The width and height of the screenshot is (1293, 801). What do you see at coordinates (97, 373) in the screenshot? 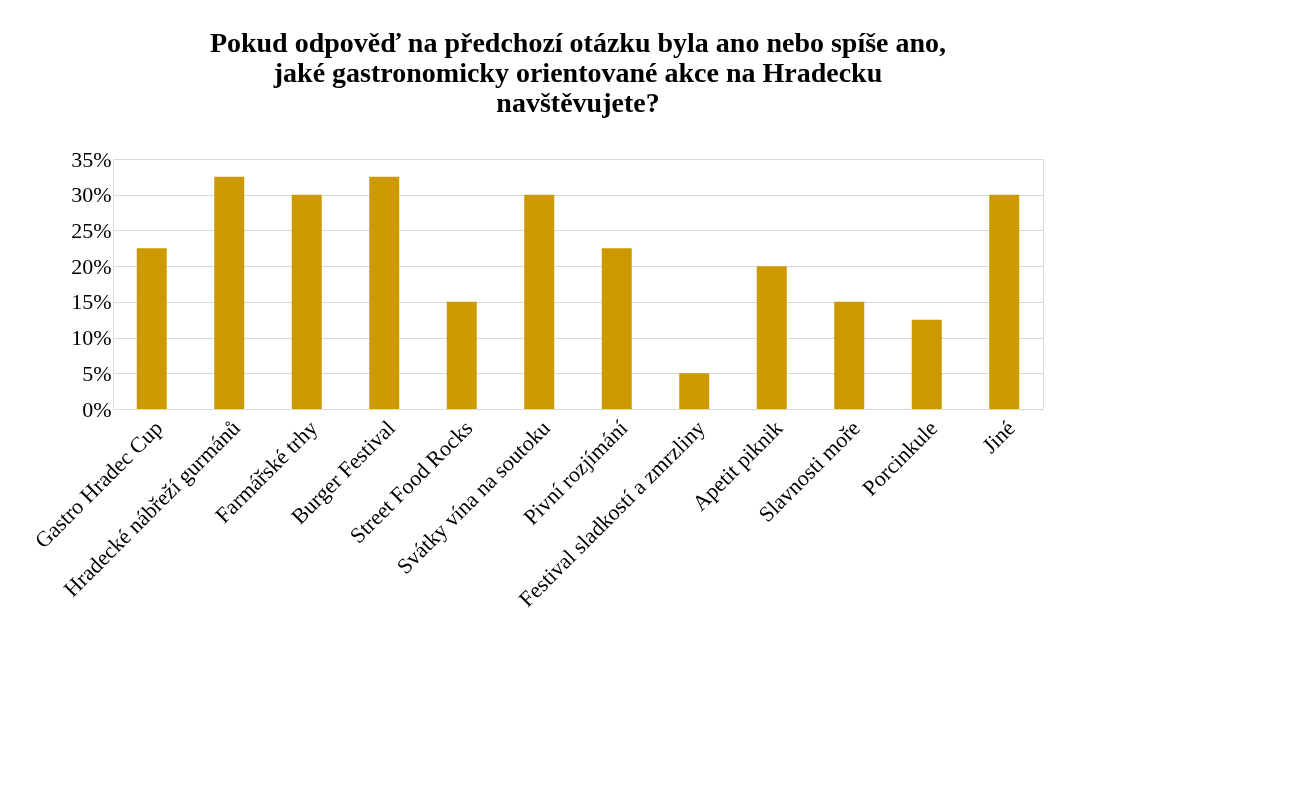
I see `y-tick-label: 5%` at bounding box center [97, 373].